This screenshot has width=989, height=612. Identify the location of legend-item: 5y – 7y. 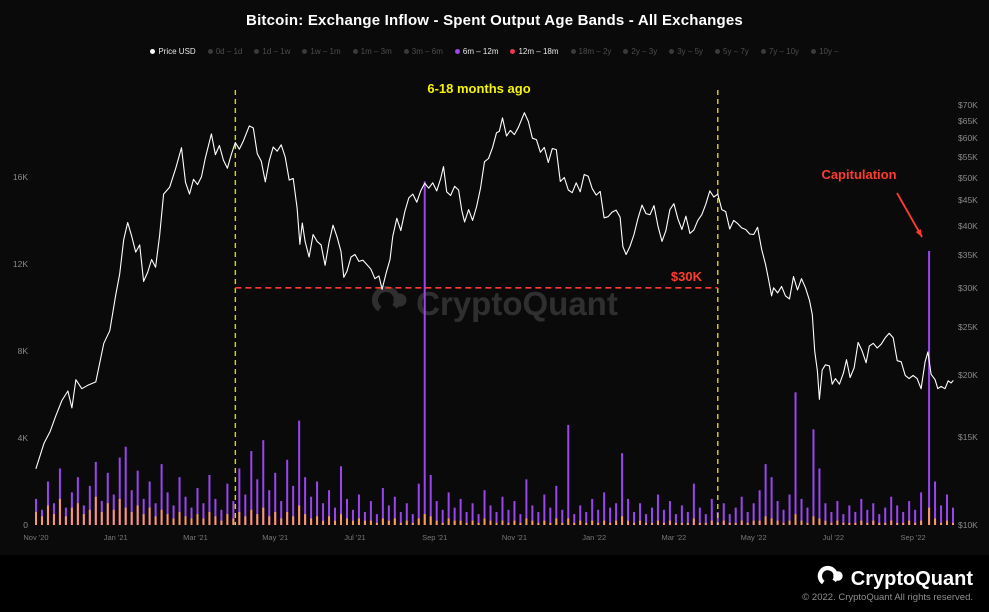
(732, 51).